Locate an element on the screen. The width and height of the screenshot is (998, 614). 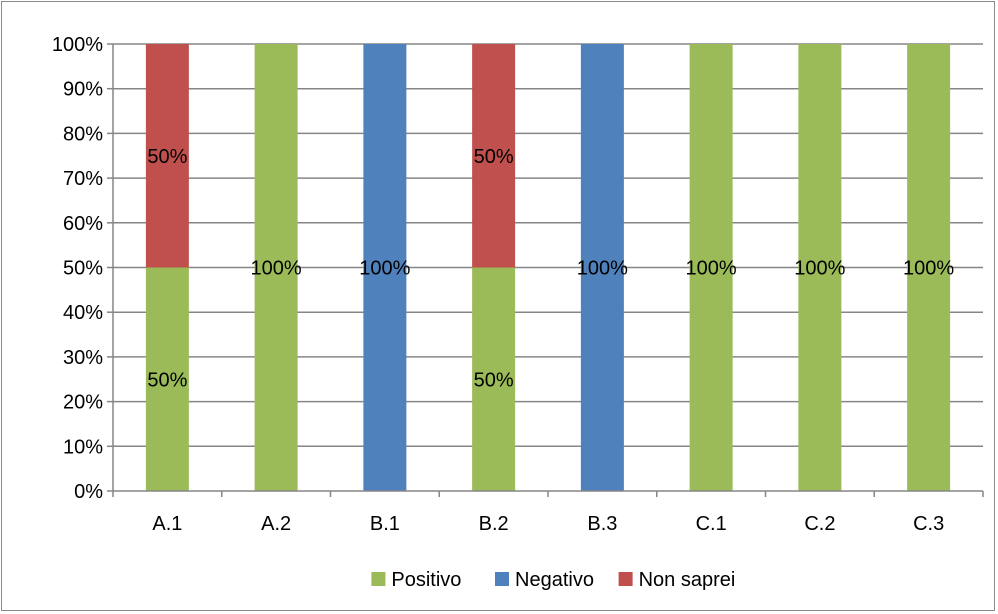
y-tick-label: 0% is located at coordinates (88, 492).